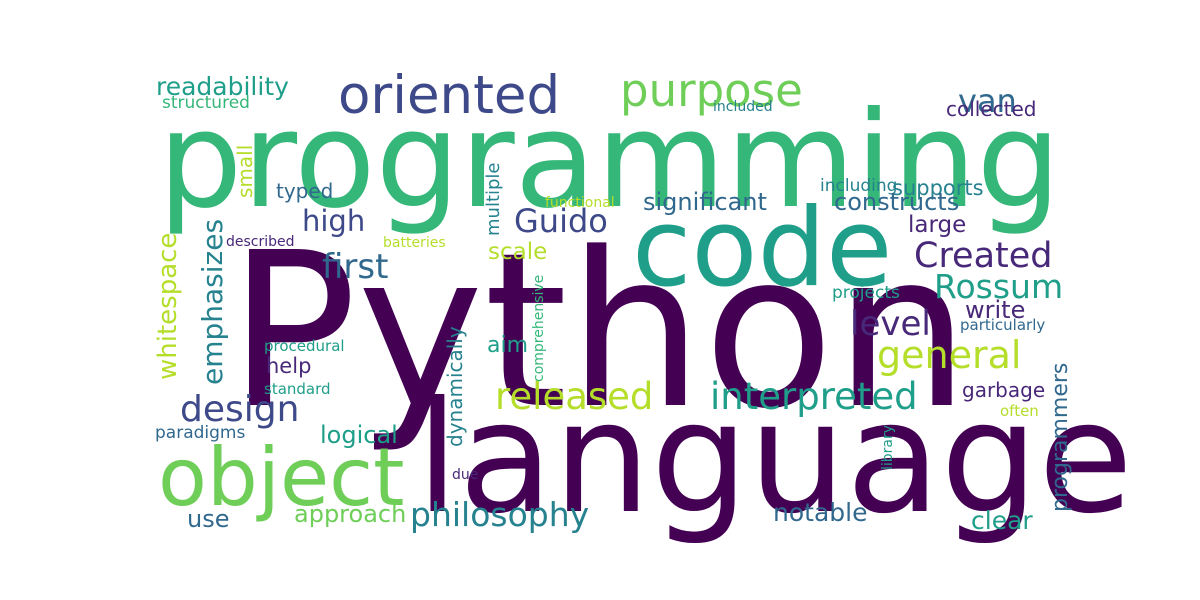 This screenshot has width=1200, height=600. What do you see at coordinates (465, 475) in the screenshot?
I see `word-due: due` at bounding box center [465, 475].